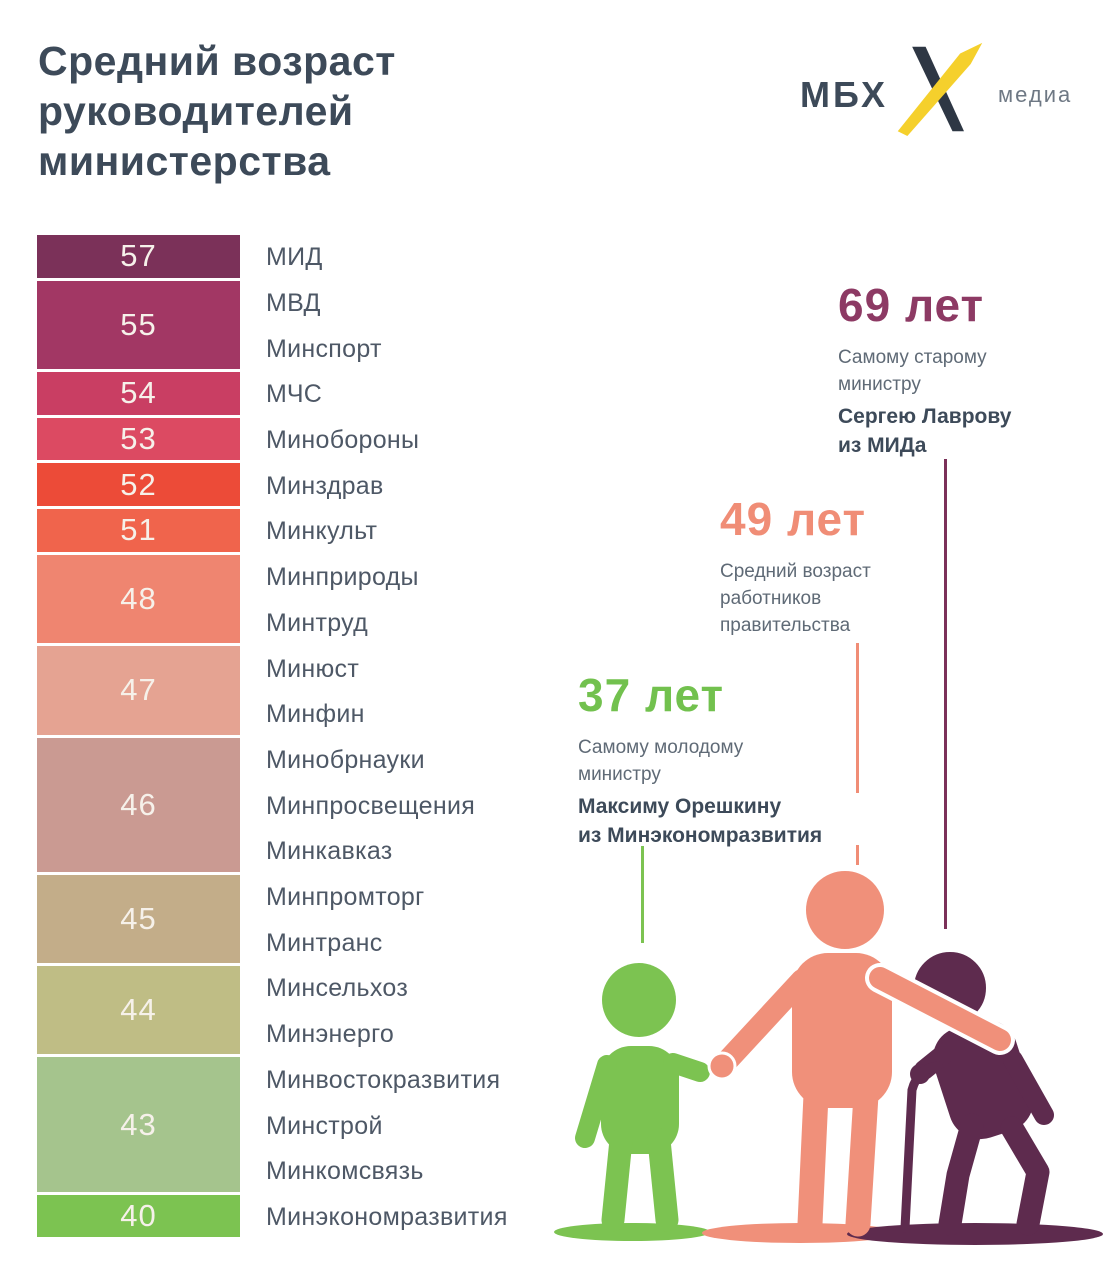  I want to click on ministry-label: Минздрав, so click(325, 485).